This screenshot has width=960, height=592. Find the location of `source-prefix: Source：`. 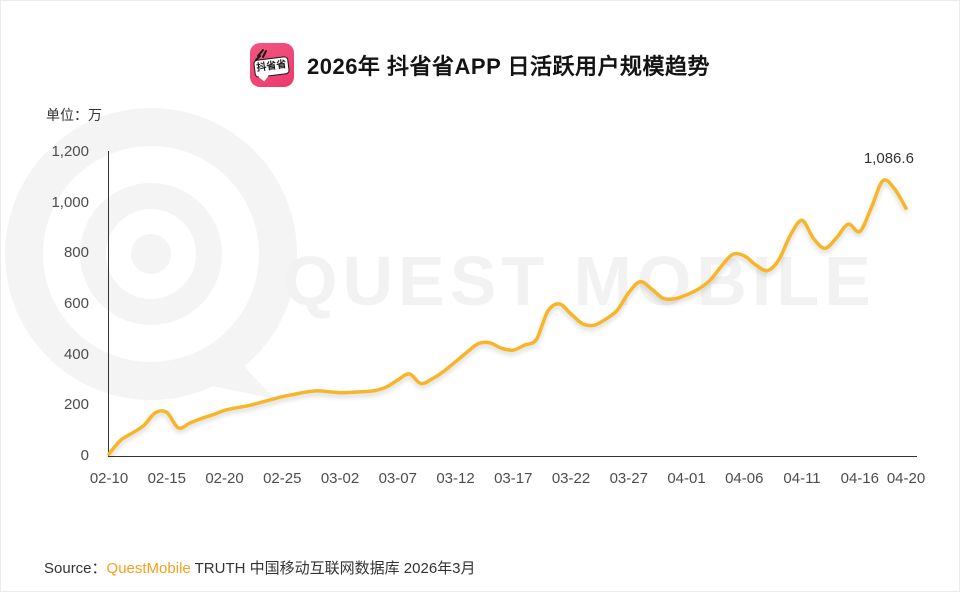

source-prefix: Source： is located at coordinates (75, 568).